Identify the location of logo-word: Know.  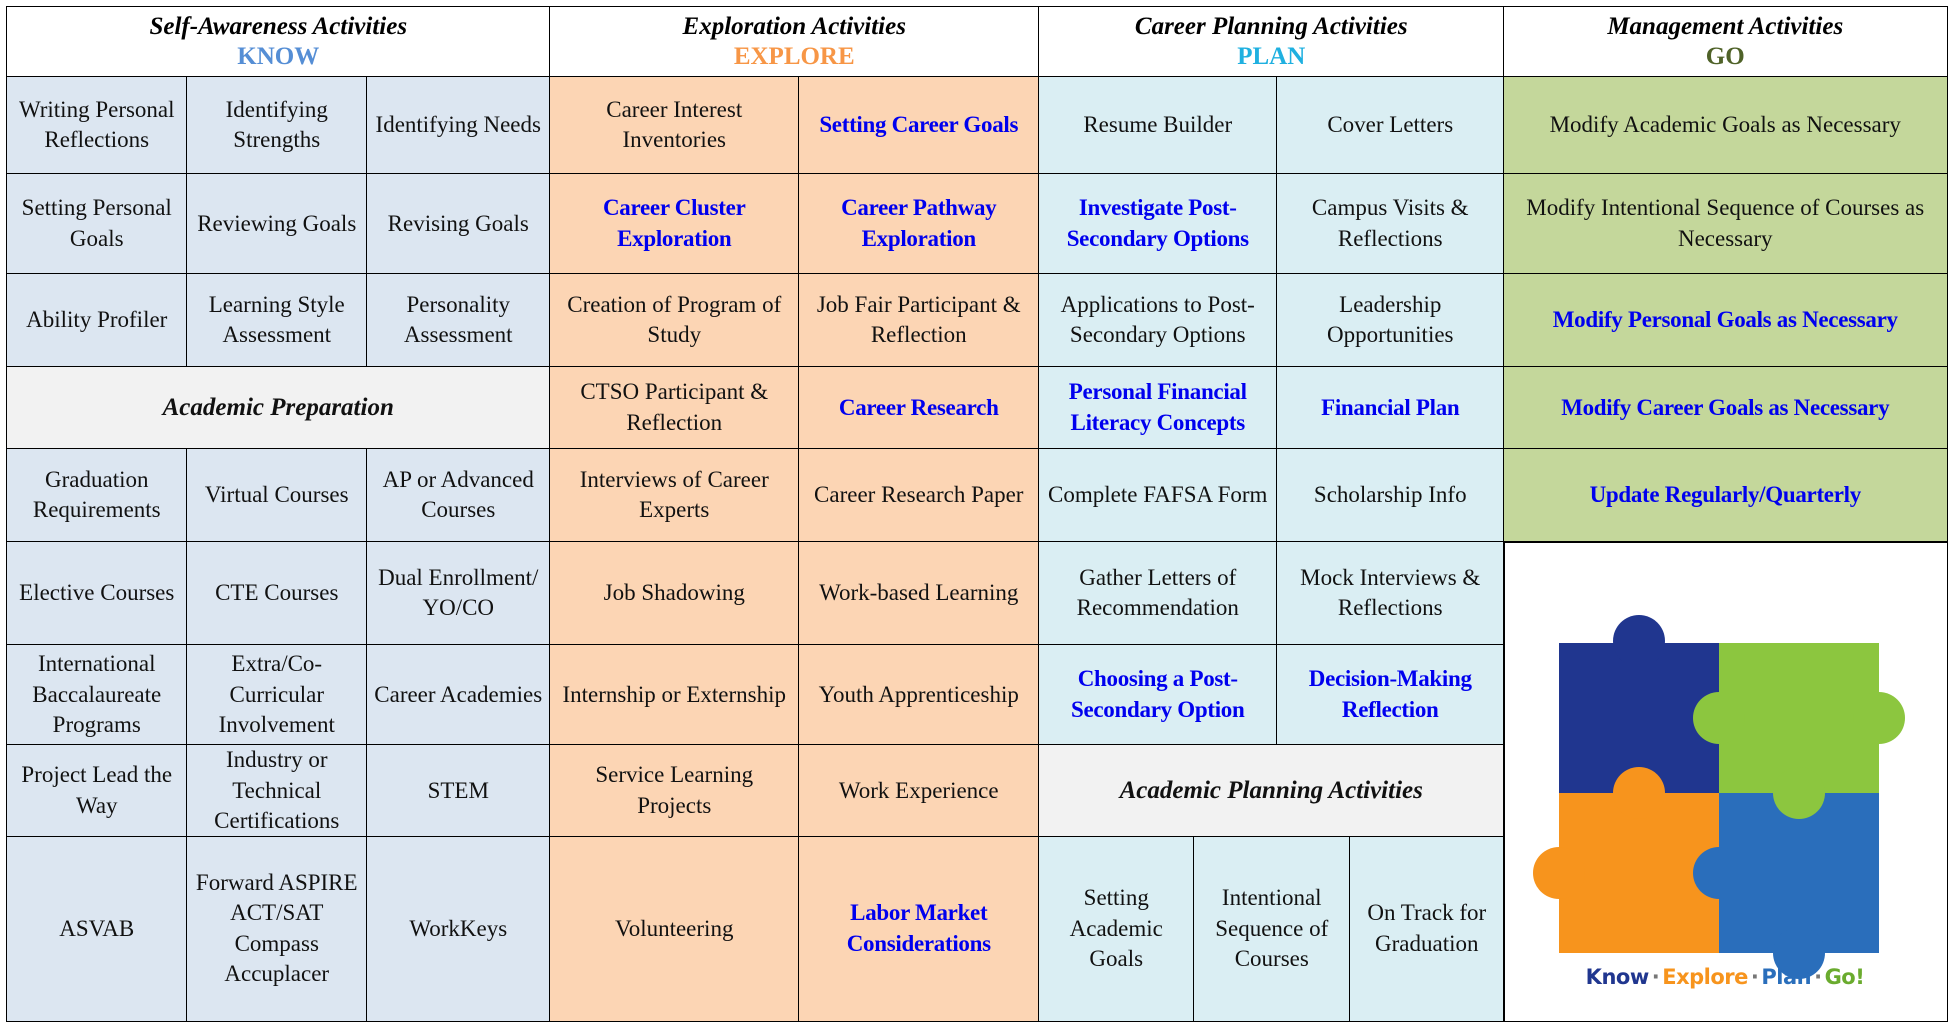
(1617, 977).